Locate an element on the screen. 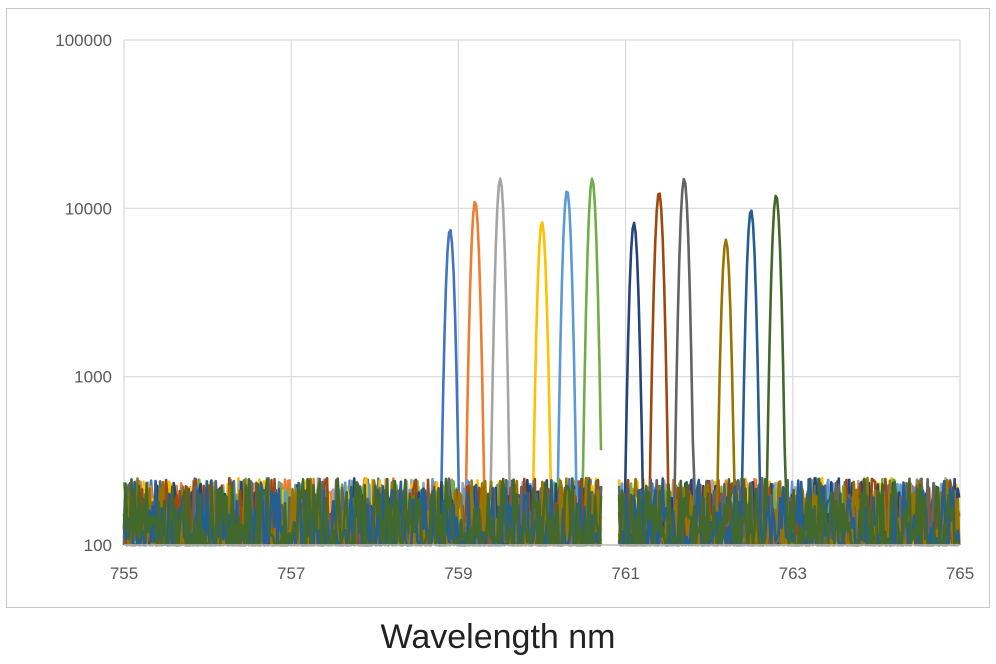 This screenshot has height=664, width=996. x-axis-label: Wavelength nm is located at coordinates (498, 637).